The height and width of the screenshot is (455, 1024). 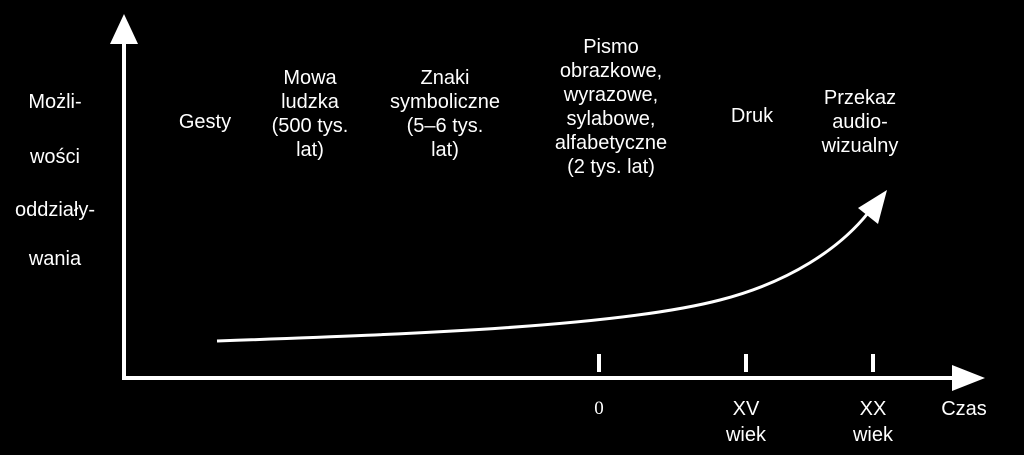 I want to click on stage-label-druk: Druk, so click(x=752, y=116).